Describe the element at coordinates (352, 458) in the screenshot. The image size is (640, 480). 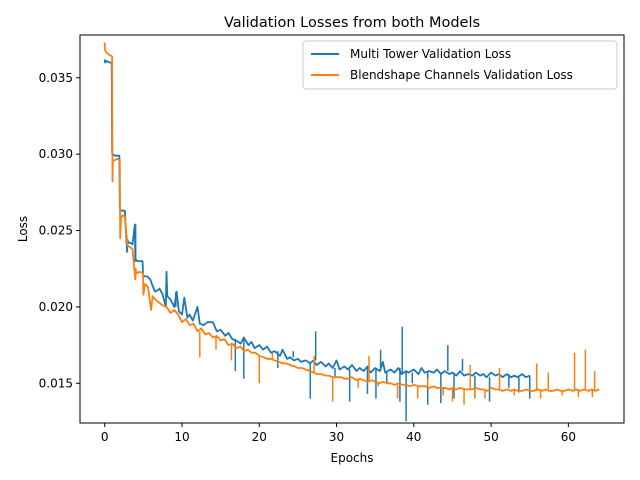
I see `x-axis-label: Epochs` at that location.